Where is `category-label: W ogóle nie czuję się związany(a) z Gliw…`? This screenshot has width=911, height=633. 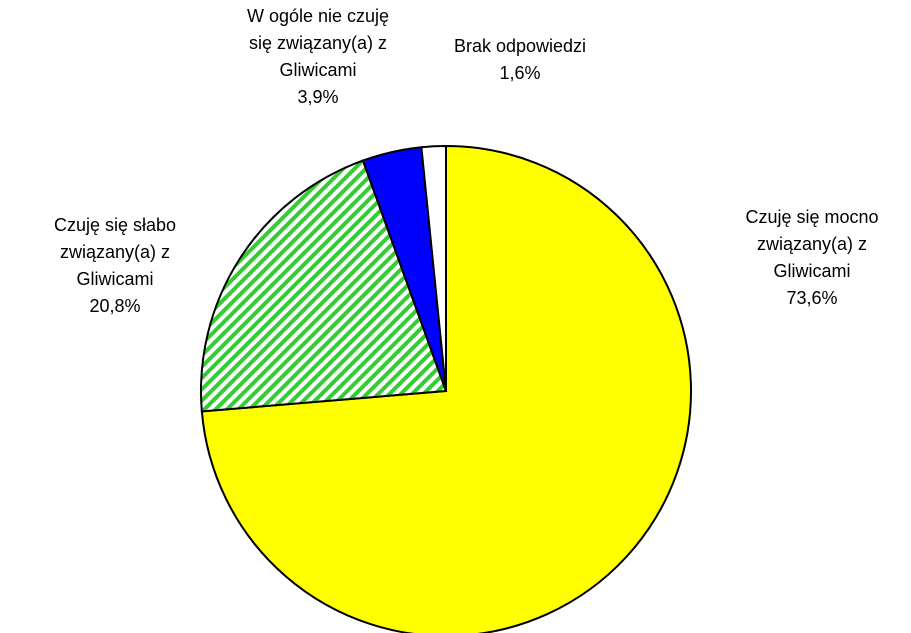
category-label: W ogóle nie czuję się związany(a) z Gliw… is located at coordinates (318, 43).